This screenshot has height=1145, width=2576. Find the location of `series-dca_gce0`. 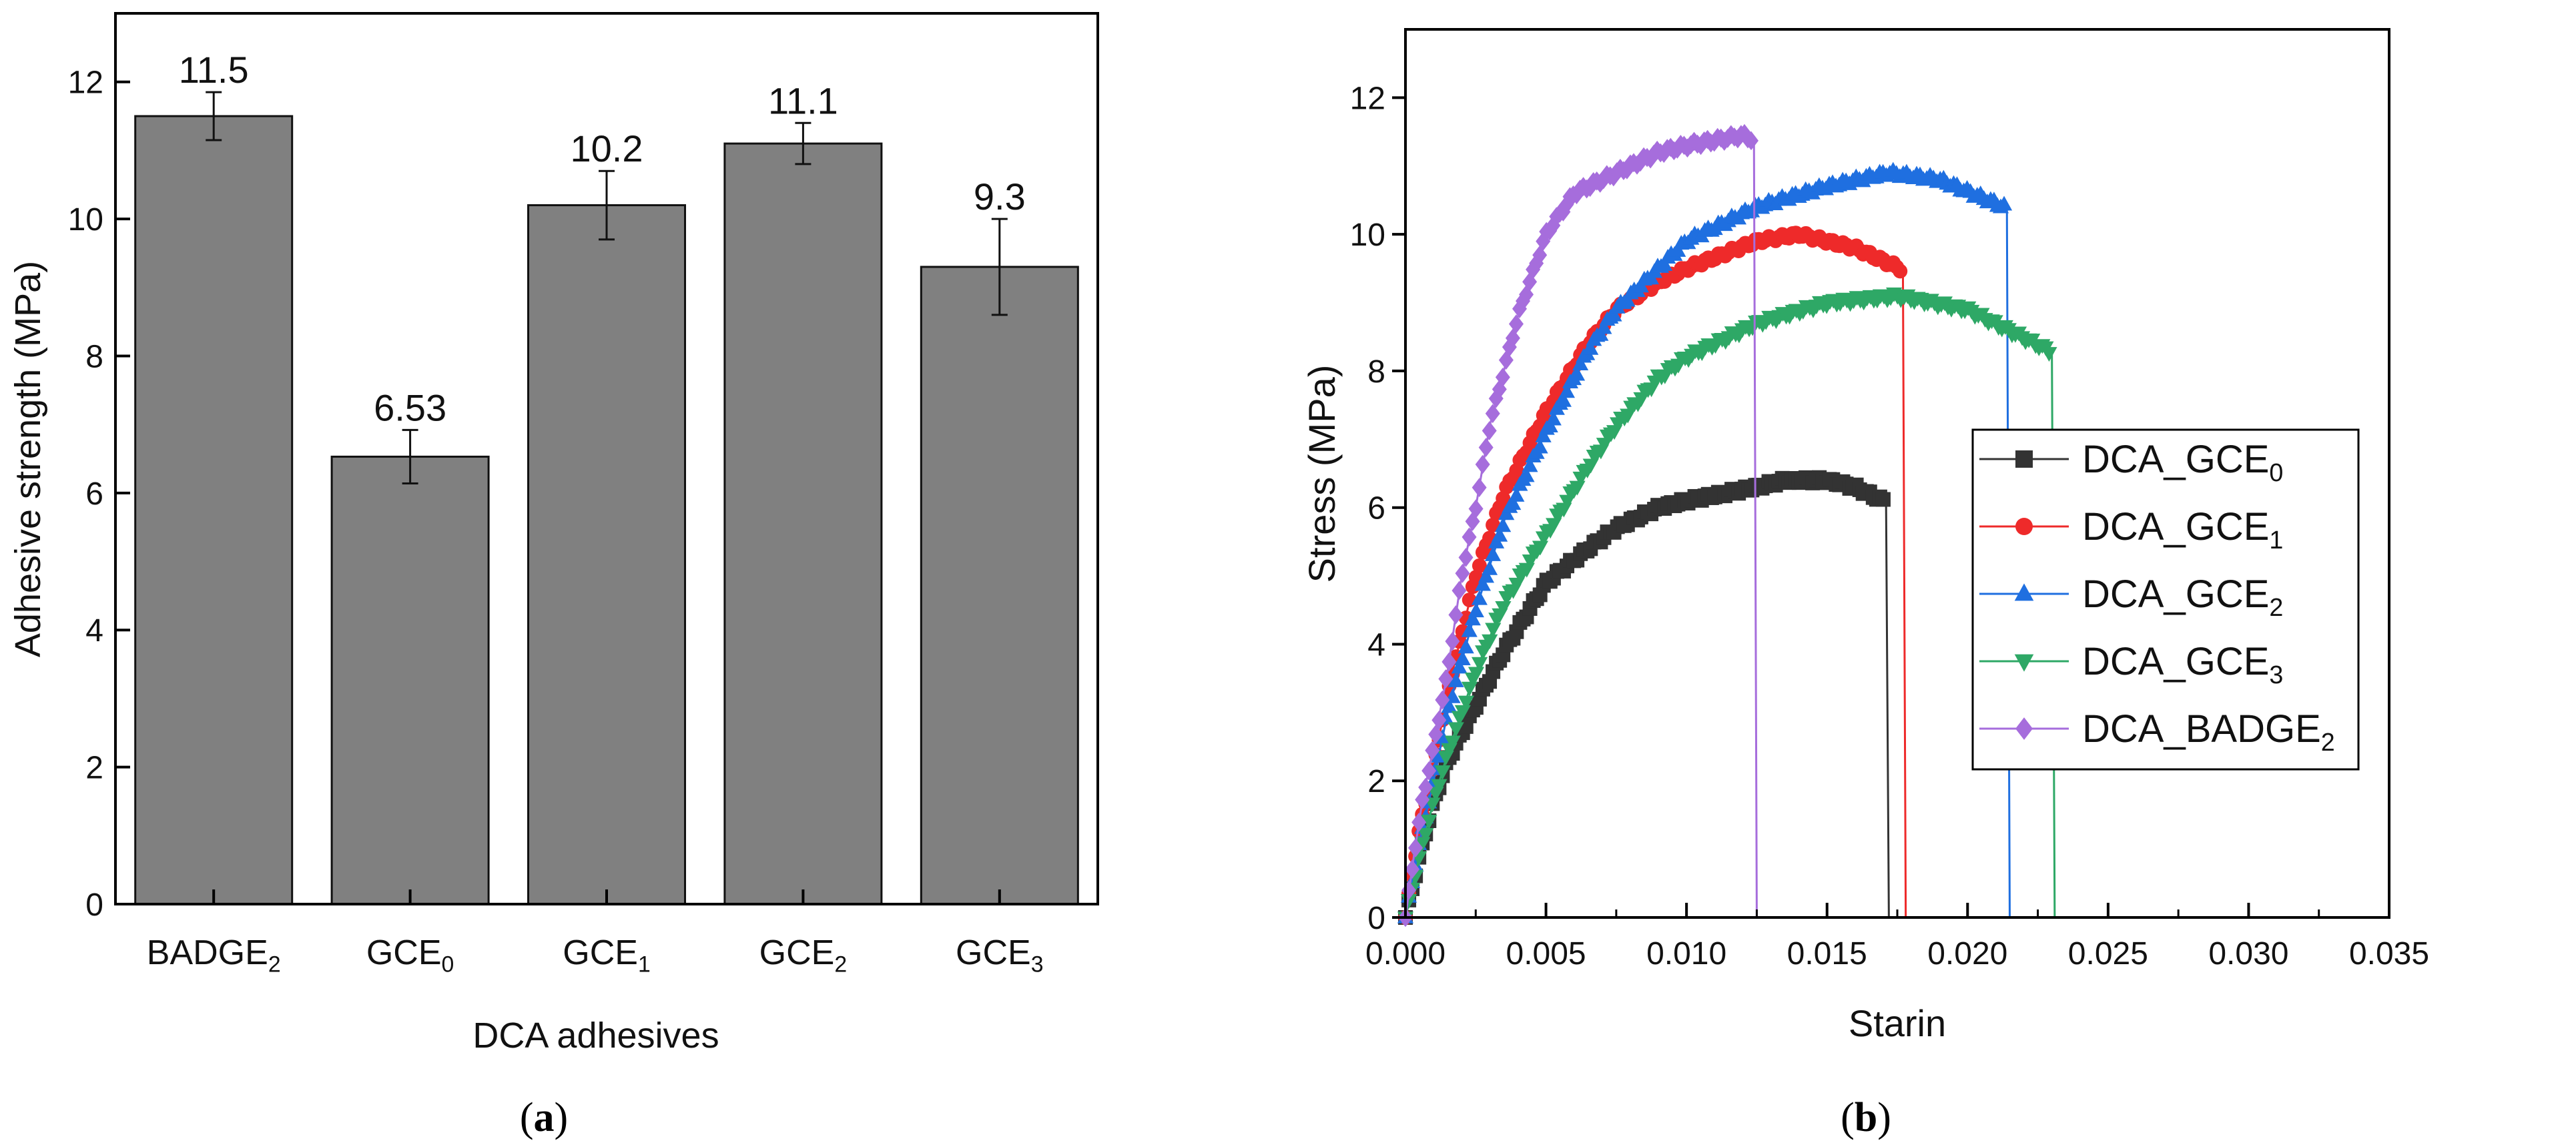

series-dca_gce0 is located at coordinates (1644, 697).